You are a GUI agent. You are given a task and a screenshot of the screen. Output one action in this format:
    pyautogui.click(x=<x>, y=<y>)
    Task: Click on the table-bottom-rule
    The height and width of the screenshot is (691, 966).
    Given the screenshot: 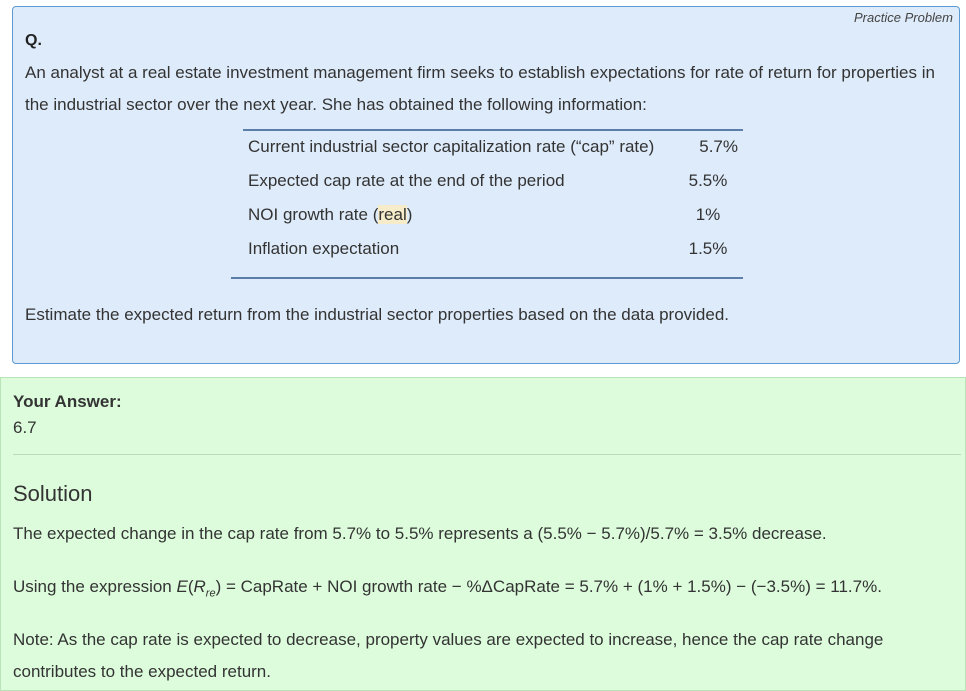 What is the action you would take?
    pyautogui.click(x=487, y=278)
    